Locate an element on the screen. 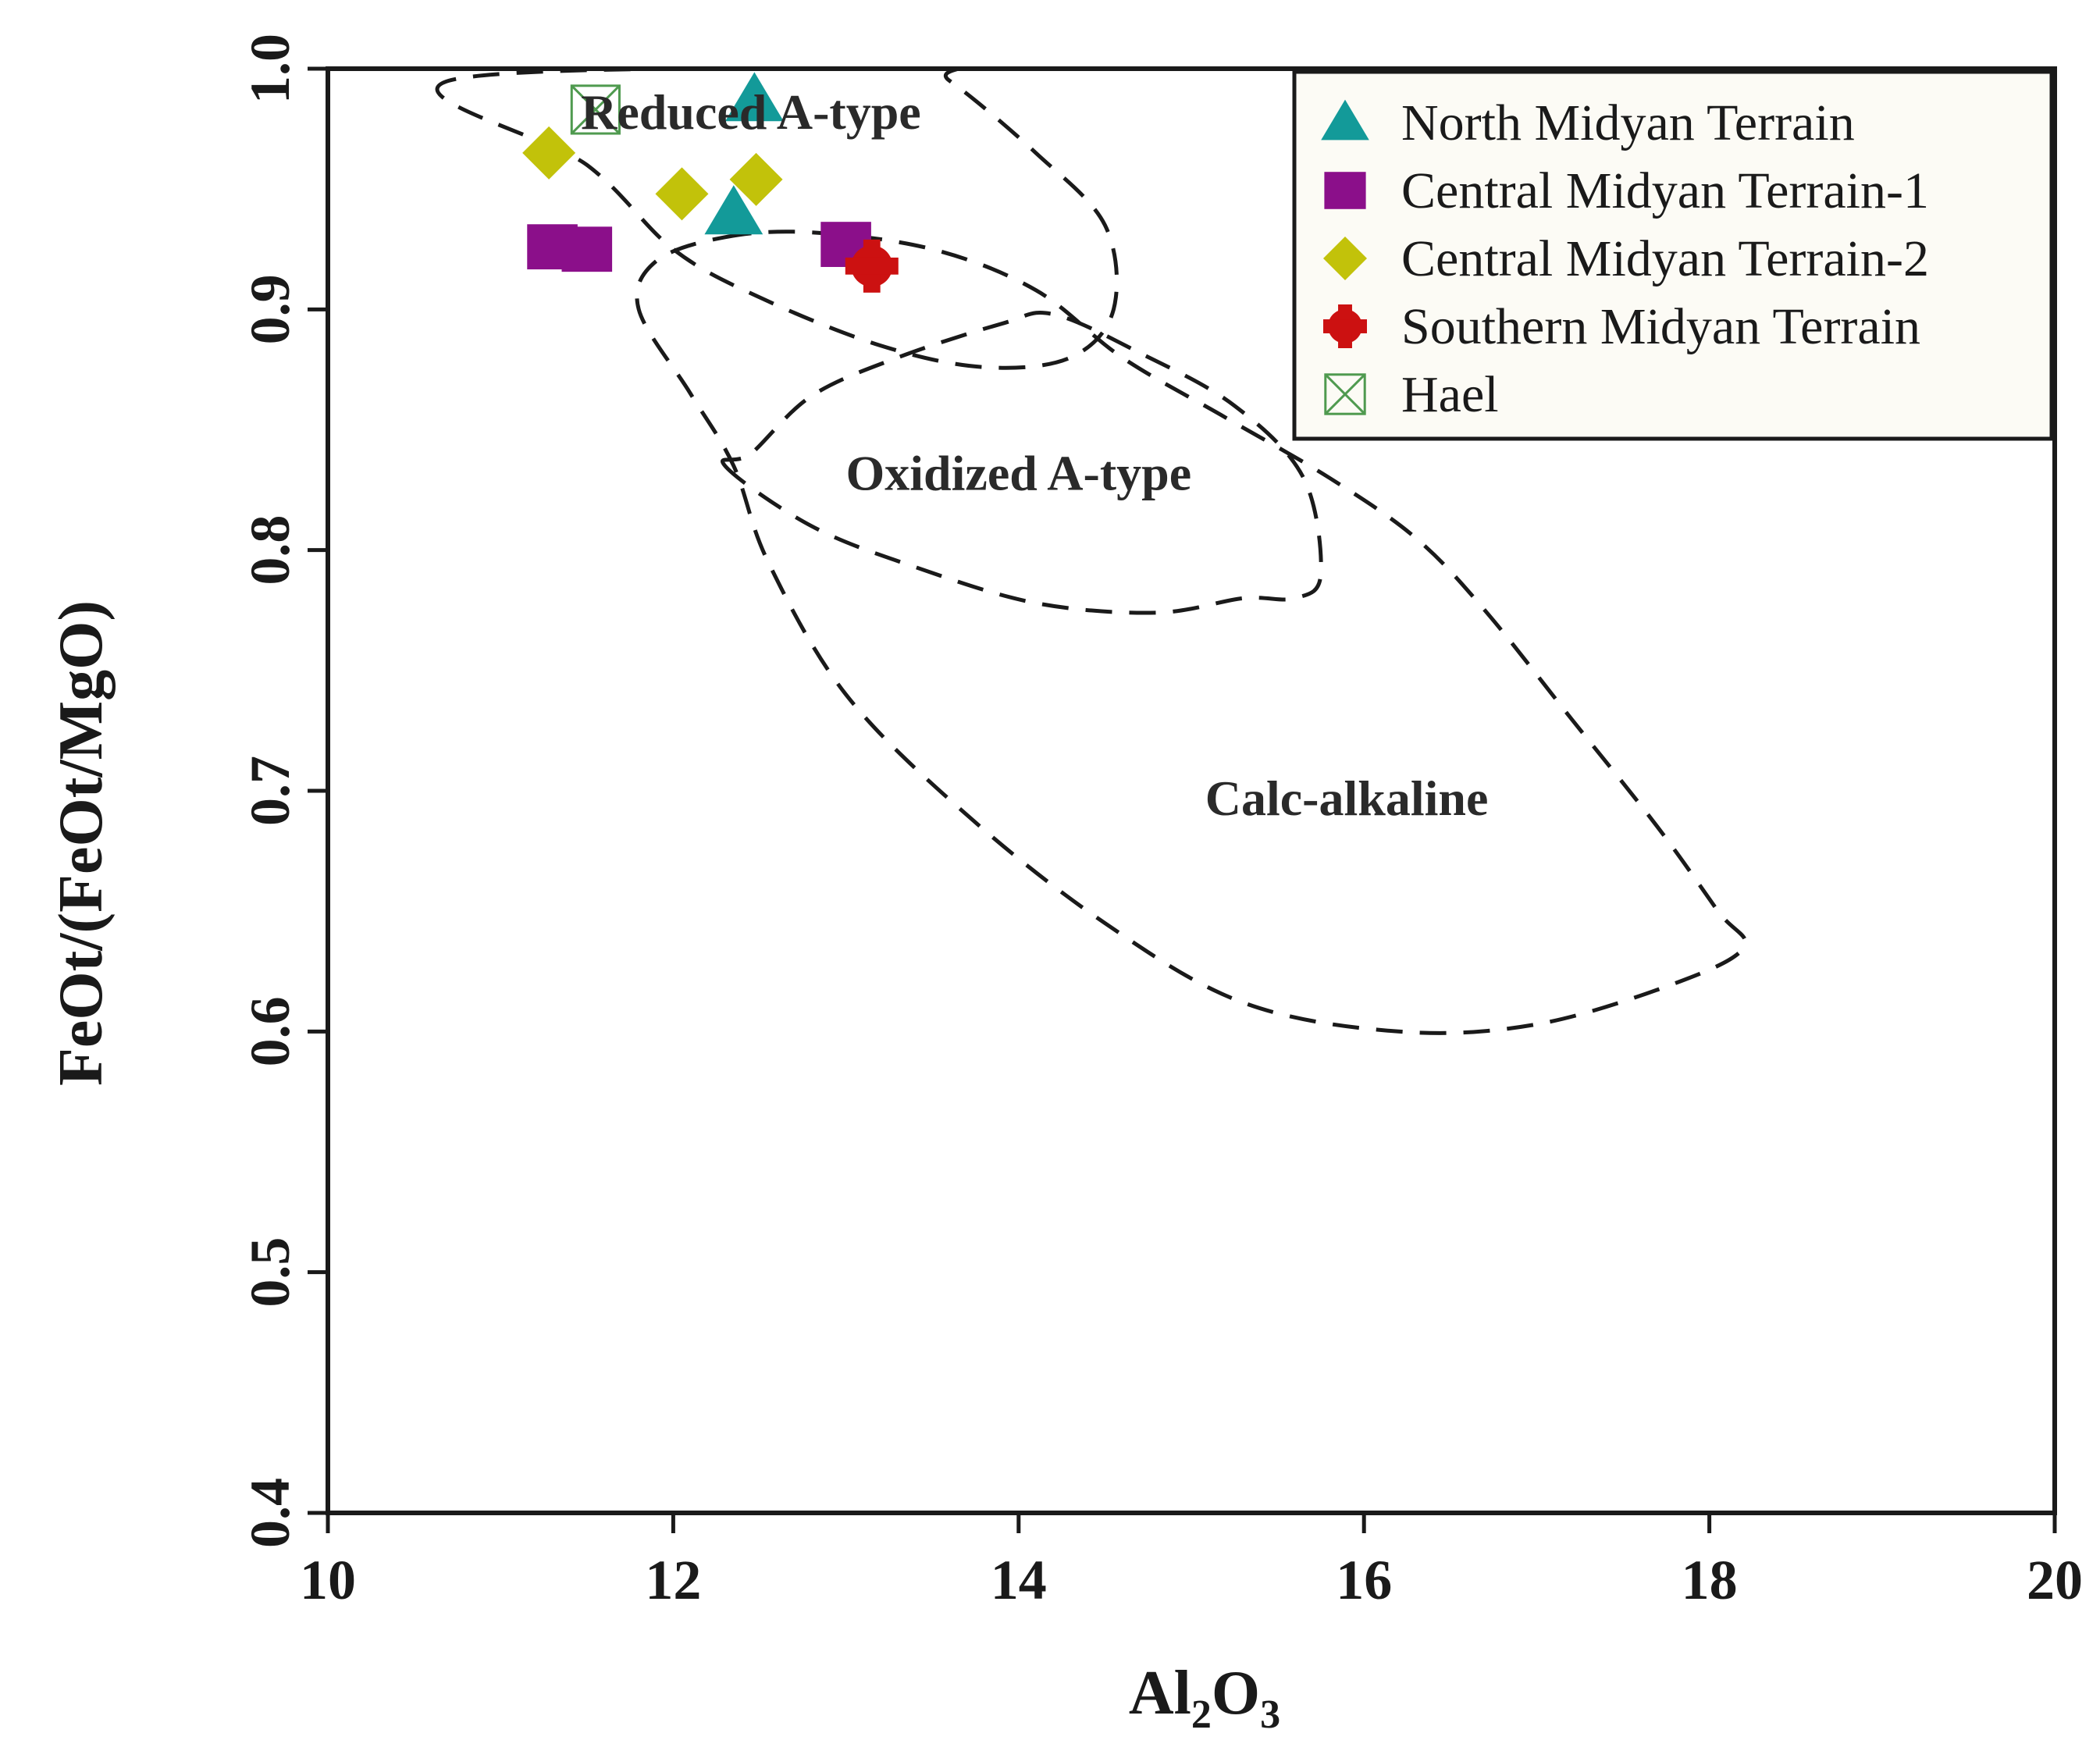 The image size is (2100, 1751). x-tick-label: 18 is located at coordinates (1710, 1580).